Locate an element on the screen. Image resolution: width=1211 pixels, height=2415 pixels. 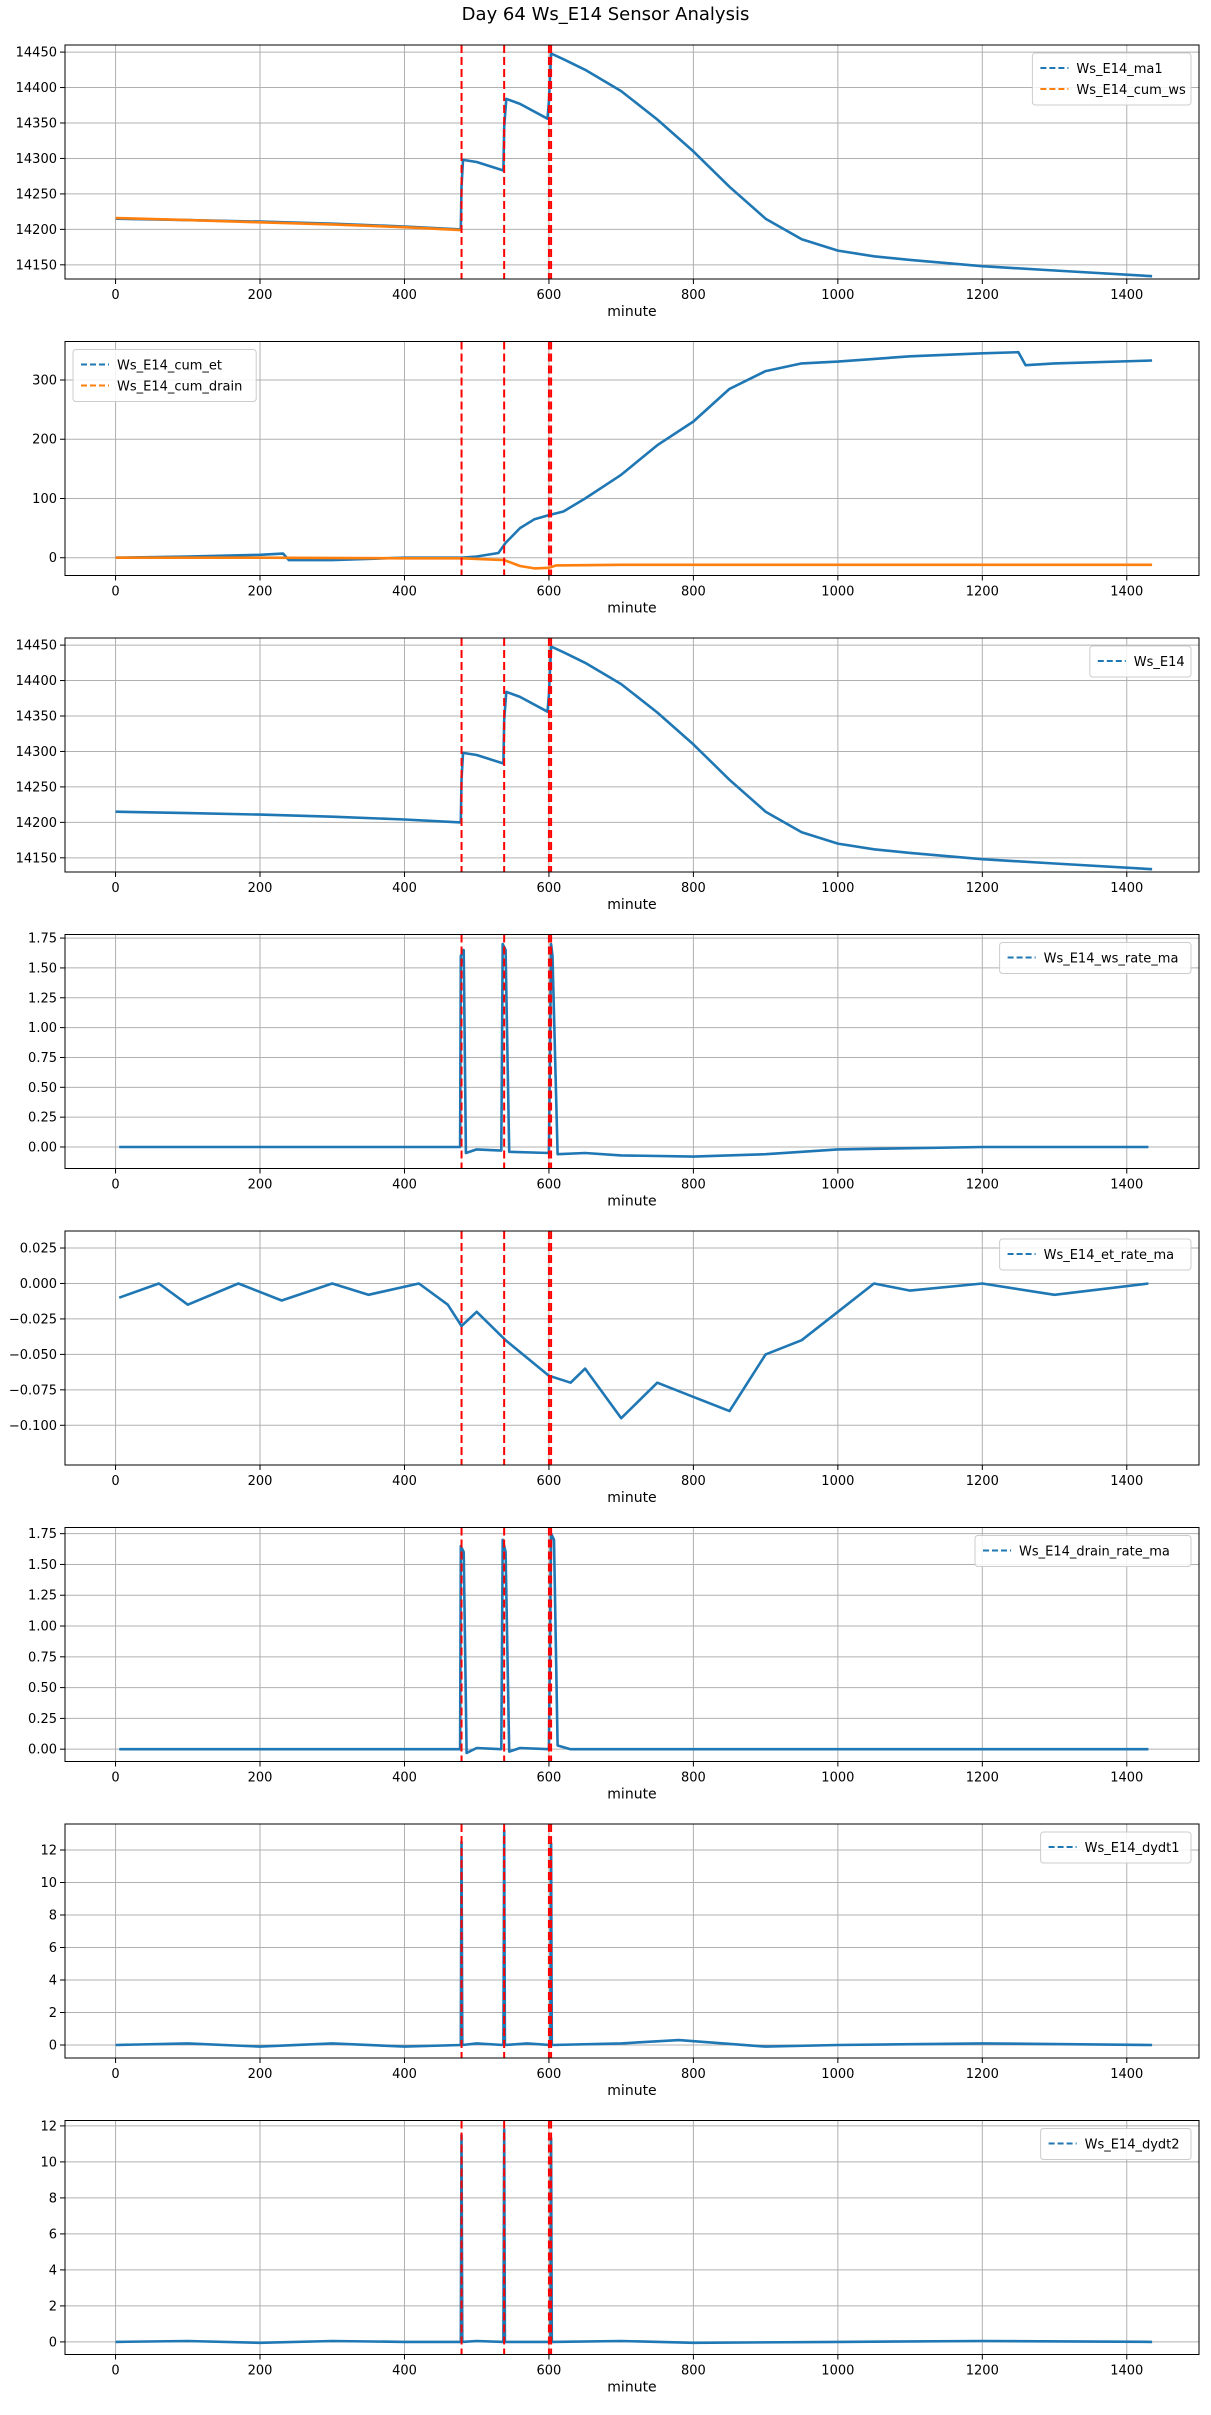
series-line-Ws_E14_dydt1 is located at coordinates (634, 1938).